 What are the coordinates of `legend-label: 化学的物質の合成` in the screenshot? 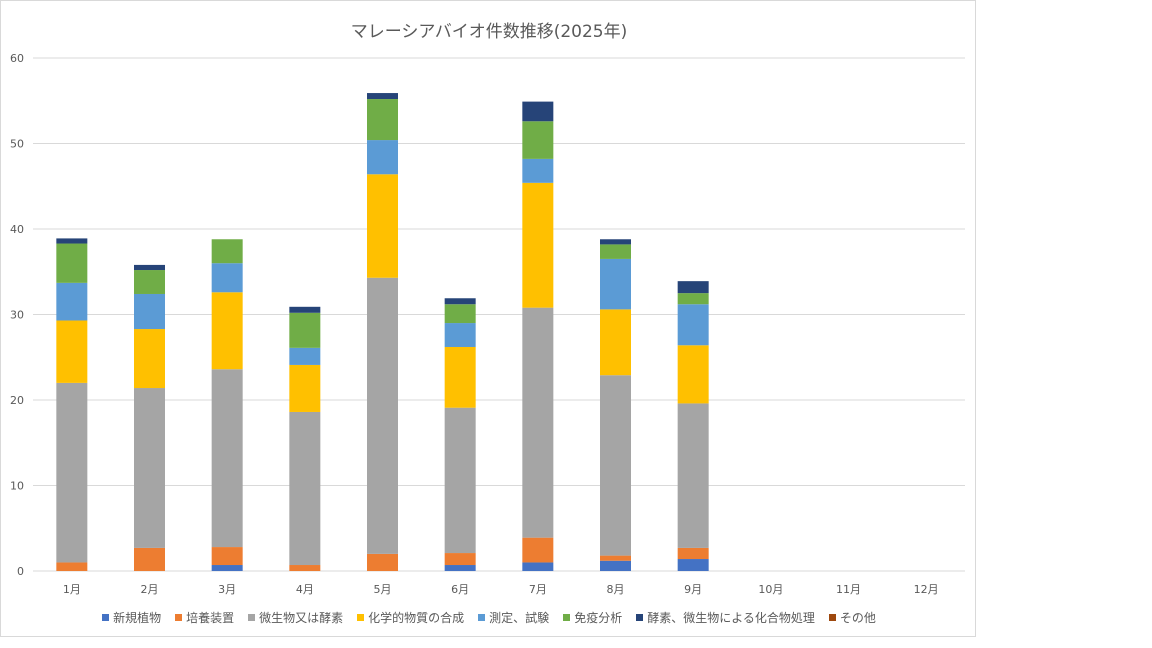 It's located at (416, 618).